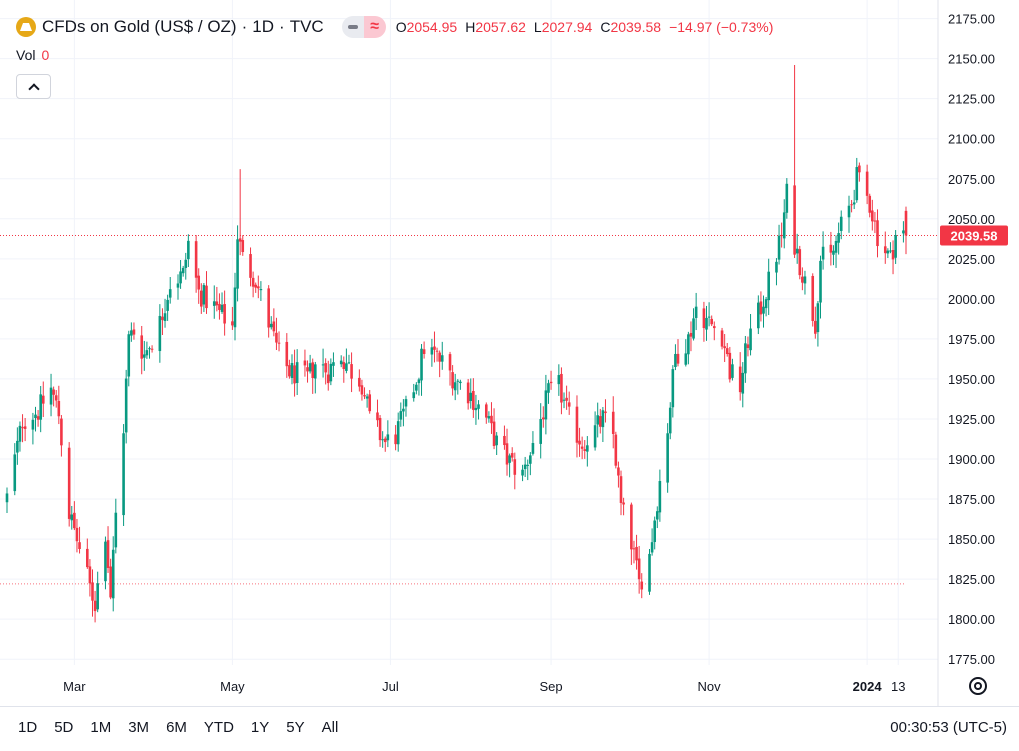  I want to click on range-button-3m: 3M, so click(139, 727).